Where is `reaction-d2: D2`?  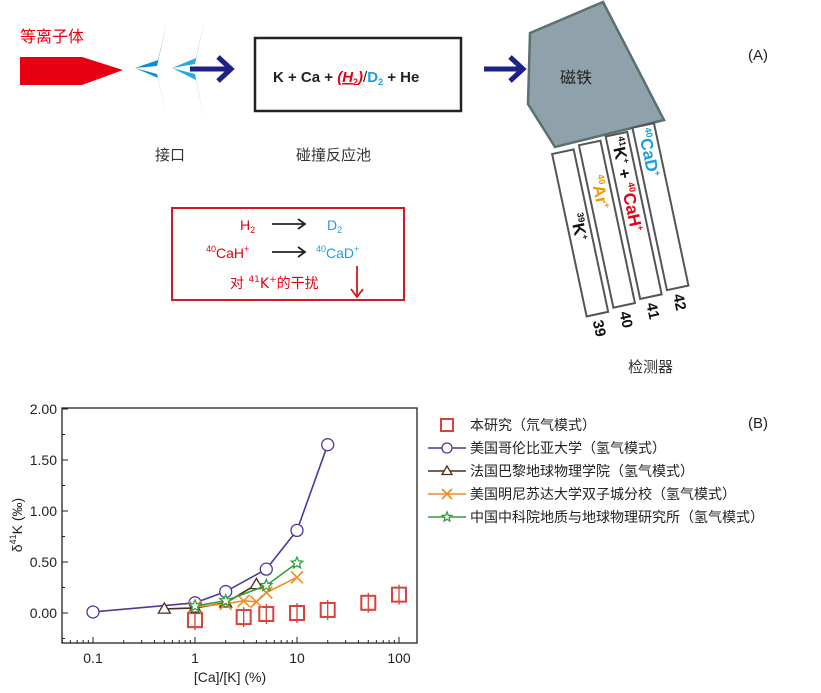
reaction-d2: D2 is located at coordinates (334, 226).